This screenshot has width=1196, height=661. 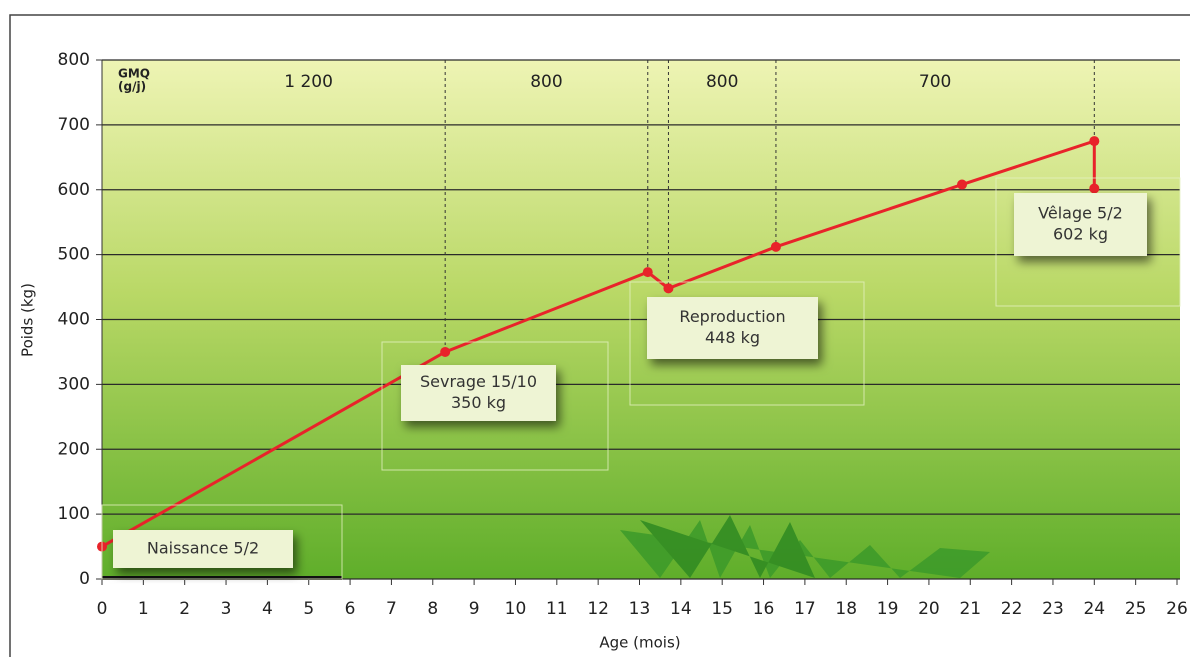 I want to click on x-tick-label: 18, so click(x=846, y=609).